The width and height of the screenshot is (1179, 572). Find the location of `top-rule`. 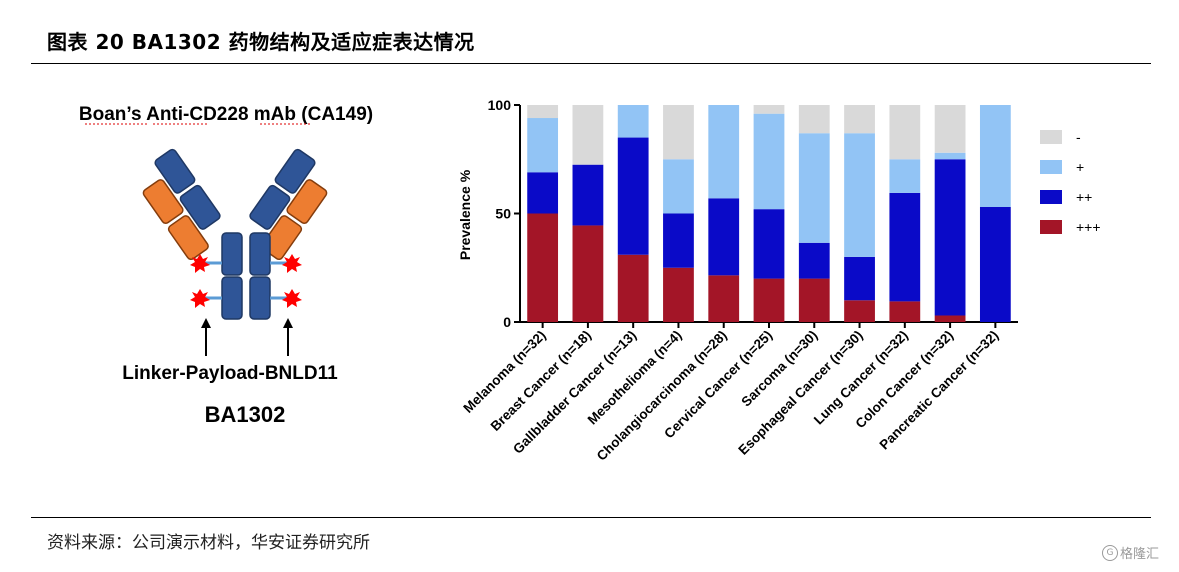

top-rule is located at coordinates (591, 63).